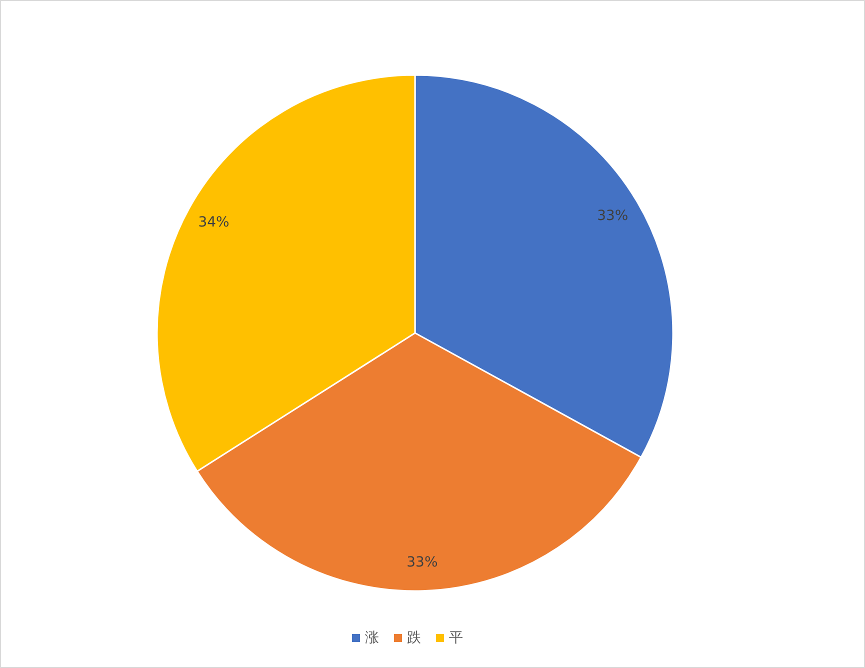 The width and height of the screenshot is (865, 668). What do you see at coordinates (456, 638) in the screenshot?
I see `legend-label: 平` at bounding box center [456, 638].